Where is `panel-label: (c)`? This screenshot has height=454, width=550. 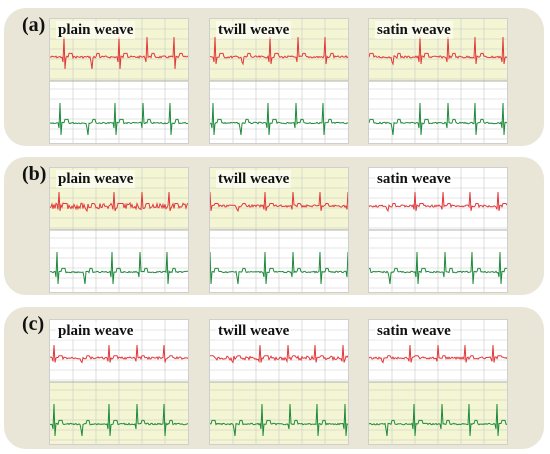 panel-label: (c) is located at coordinates (33, 324).